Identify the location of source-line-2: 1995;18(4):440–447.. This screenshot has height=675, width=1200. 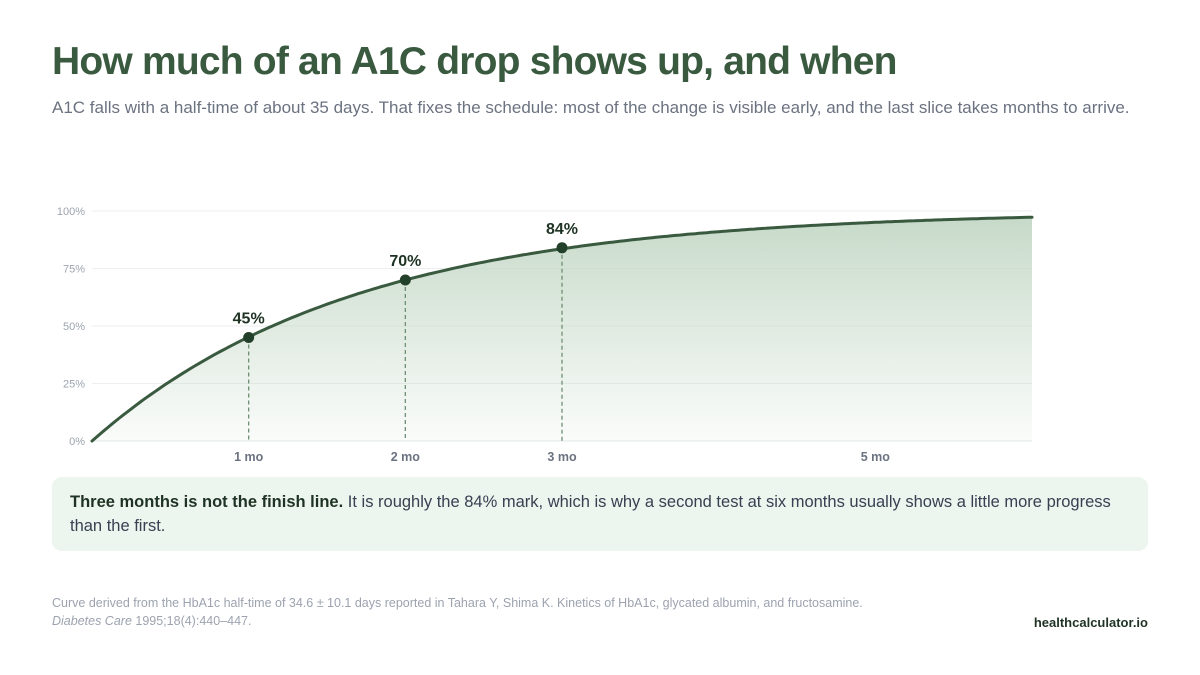
(191, 621).